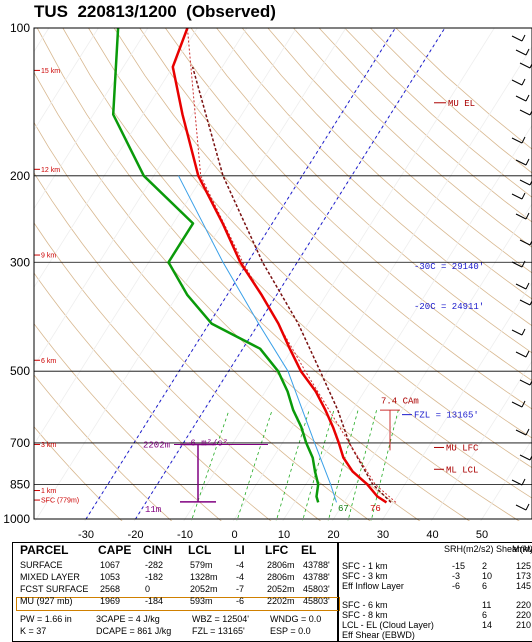 The width and height of the screenshot is (532, 642). What do you see at coordinates (134, 631) in the screenshot?
I see `index-cell: DCAPE = 861 J/kg` at bounding box center [134, 631].